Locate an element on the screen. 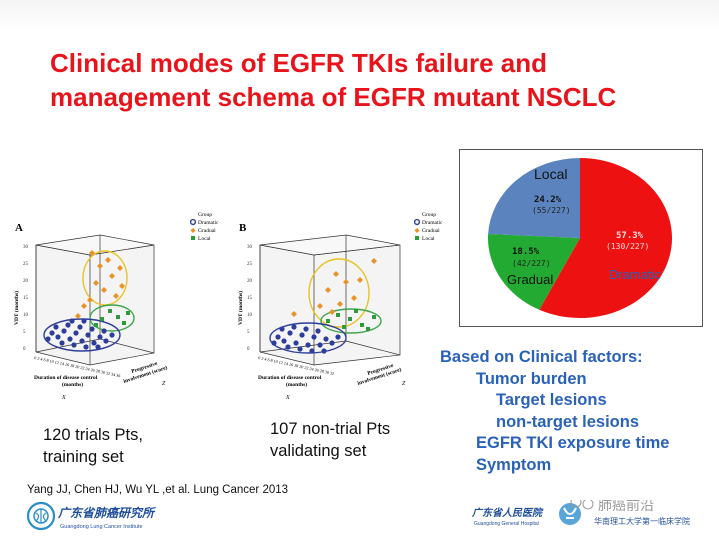  y-tick: 25 is located at coordinates (250, 264).